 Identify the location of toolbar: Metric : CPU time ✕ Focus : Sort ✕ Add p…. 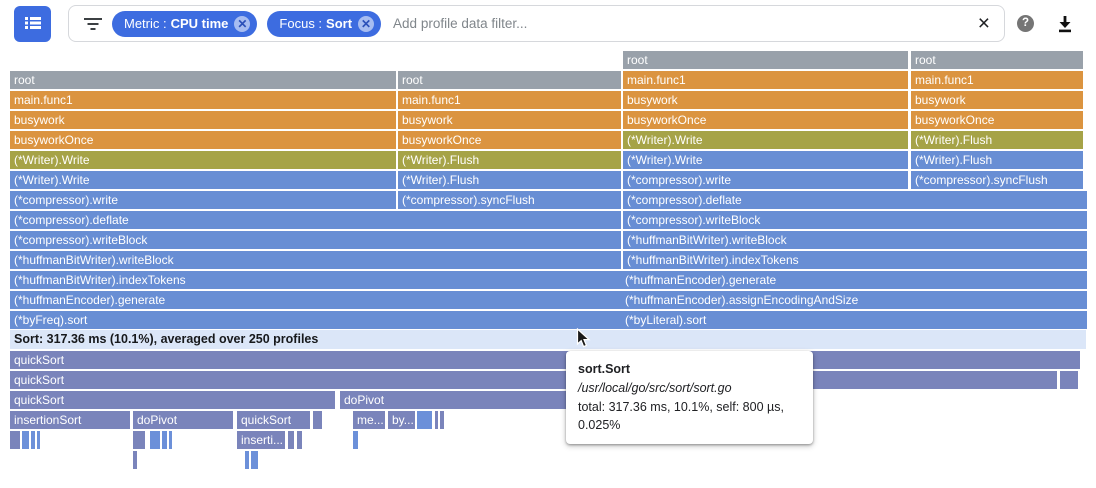
(548, 24).